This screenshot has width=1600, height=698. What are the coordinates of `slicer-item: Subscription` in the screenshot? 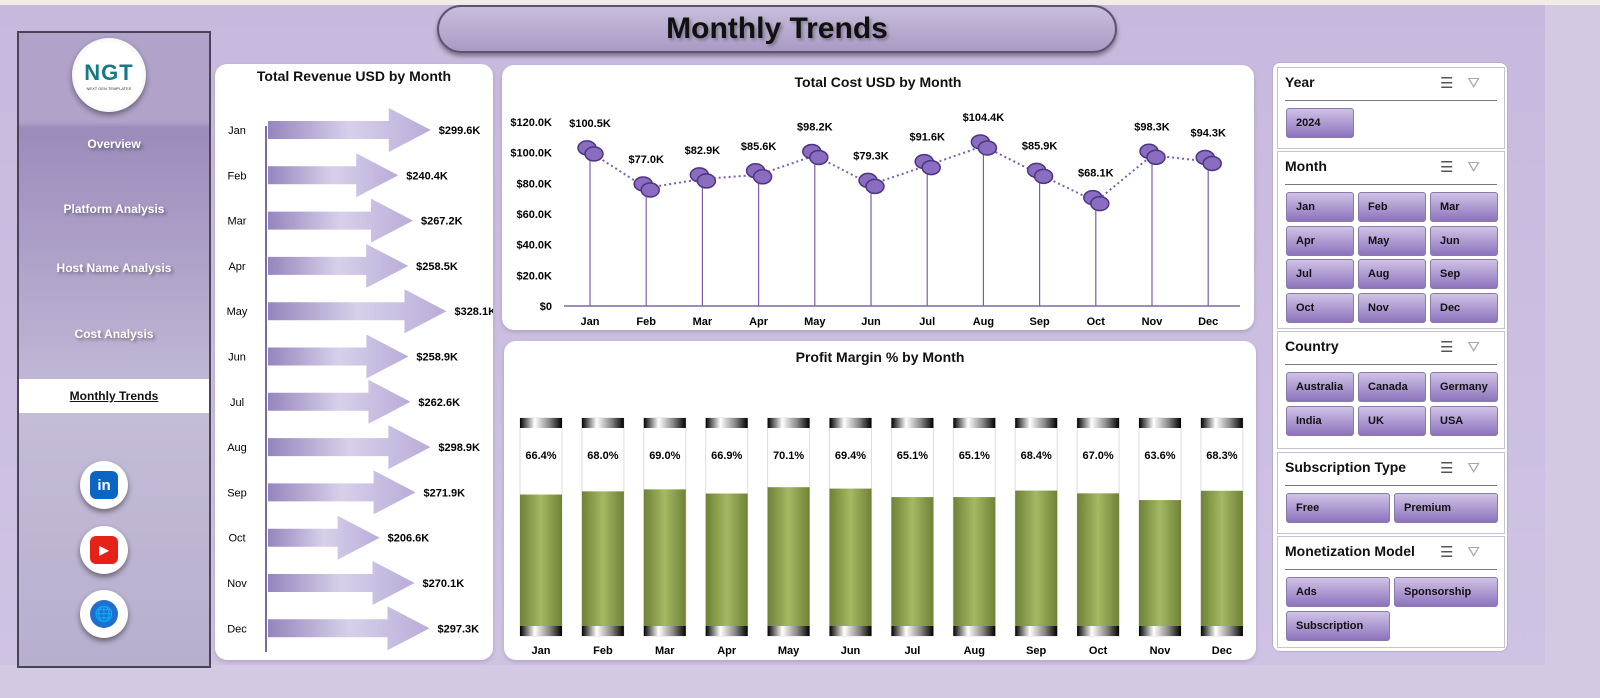 It's located at (1338, 625).